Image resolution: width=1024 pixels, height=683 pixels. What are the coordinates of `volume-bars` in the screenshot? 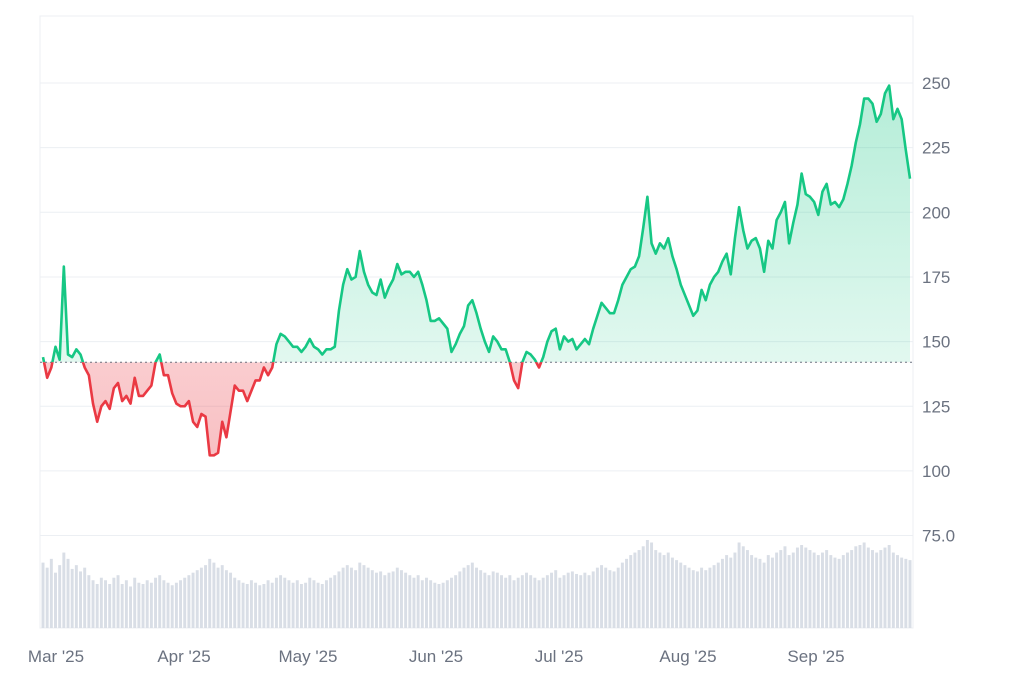 It's located at (476, 584).